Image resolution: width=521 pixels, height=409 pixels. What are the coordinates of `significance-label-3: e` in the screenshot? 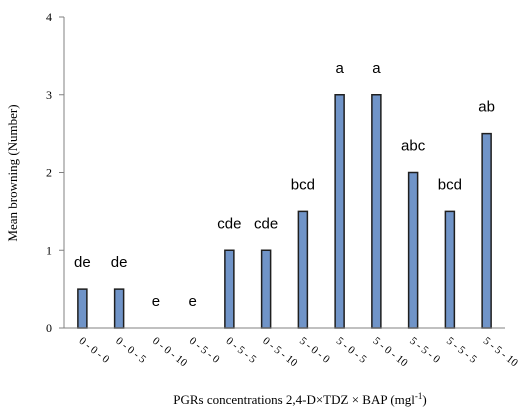 It's located at (156, 301).